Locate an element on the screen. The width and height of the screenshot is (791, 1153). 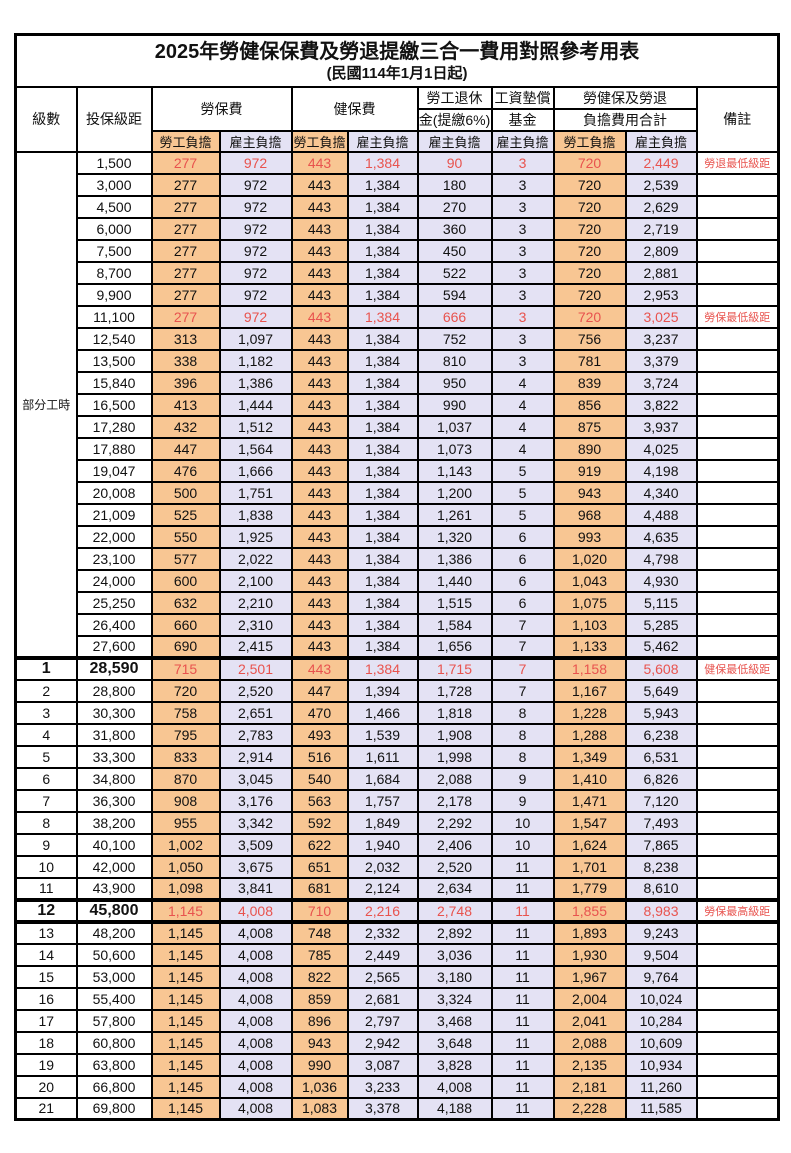
bracket-cell: 22,000 is located at coordinates (114, 536).